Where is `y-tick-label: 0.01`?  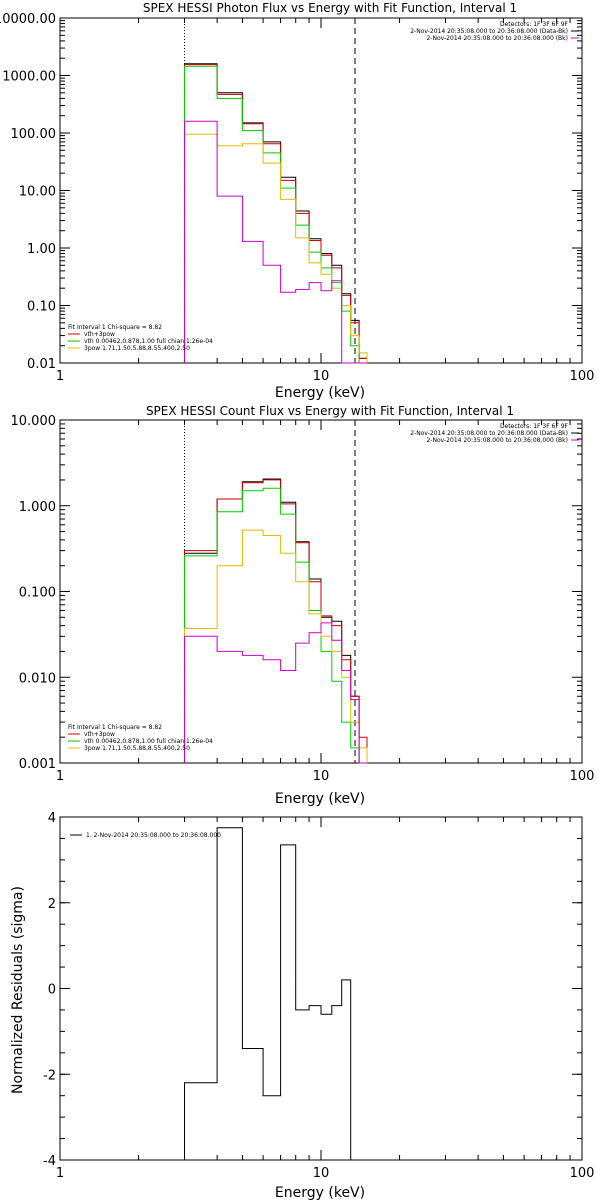 y-tick-label: 0.01 is located at coordinates (41, 364).